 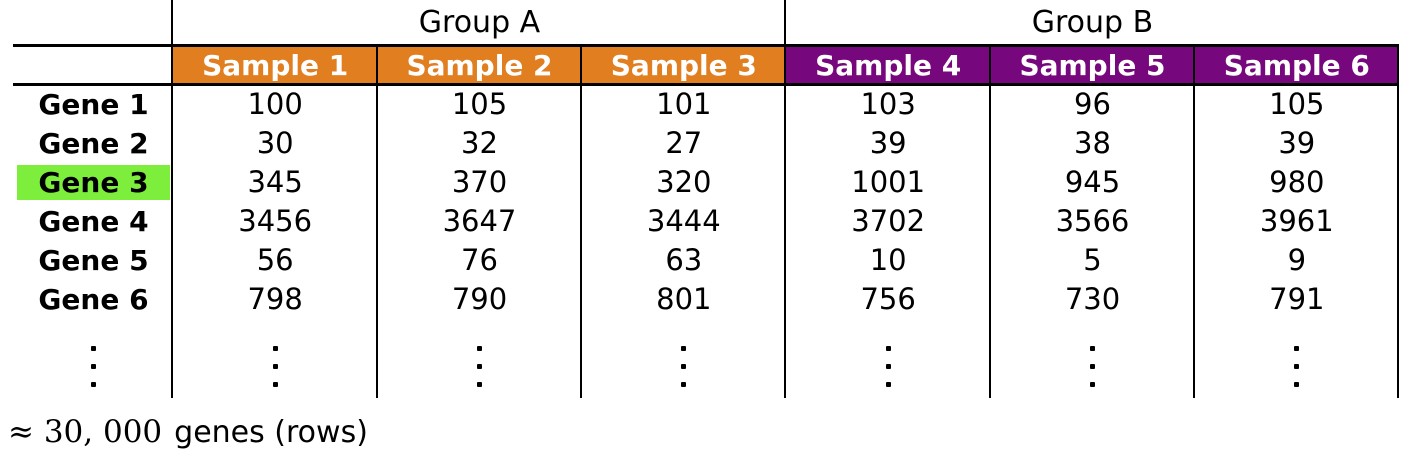 What do you see at coordinates (1297, 260) in the screenshot?
I see `expression-value-cell: 9` at bounding box center [1297, 260].